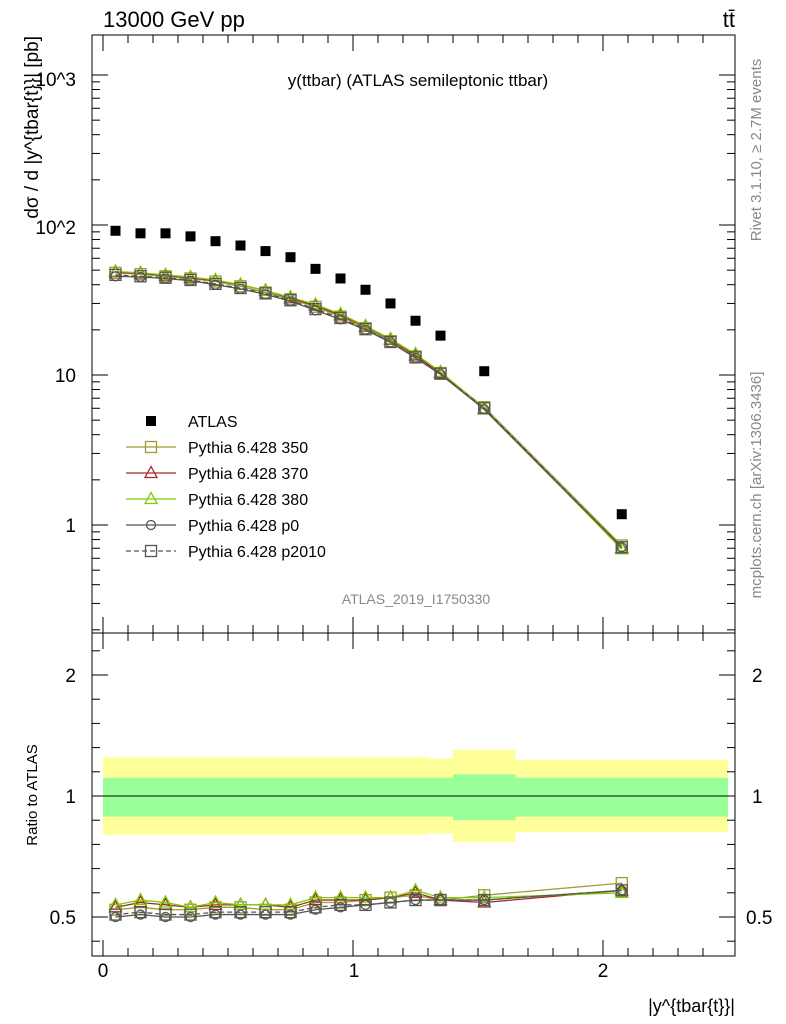  Describe the element at coordinates (65, 376) in the screenshot. I see `ytick-label-10: 10` at that location.